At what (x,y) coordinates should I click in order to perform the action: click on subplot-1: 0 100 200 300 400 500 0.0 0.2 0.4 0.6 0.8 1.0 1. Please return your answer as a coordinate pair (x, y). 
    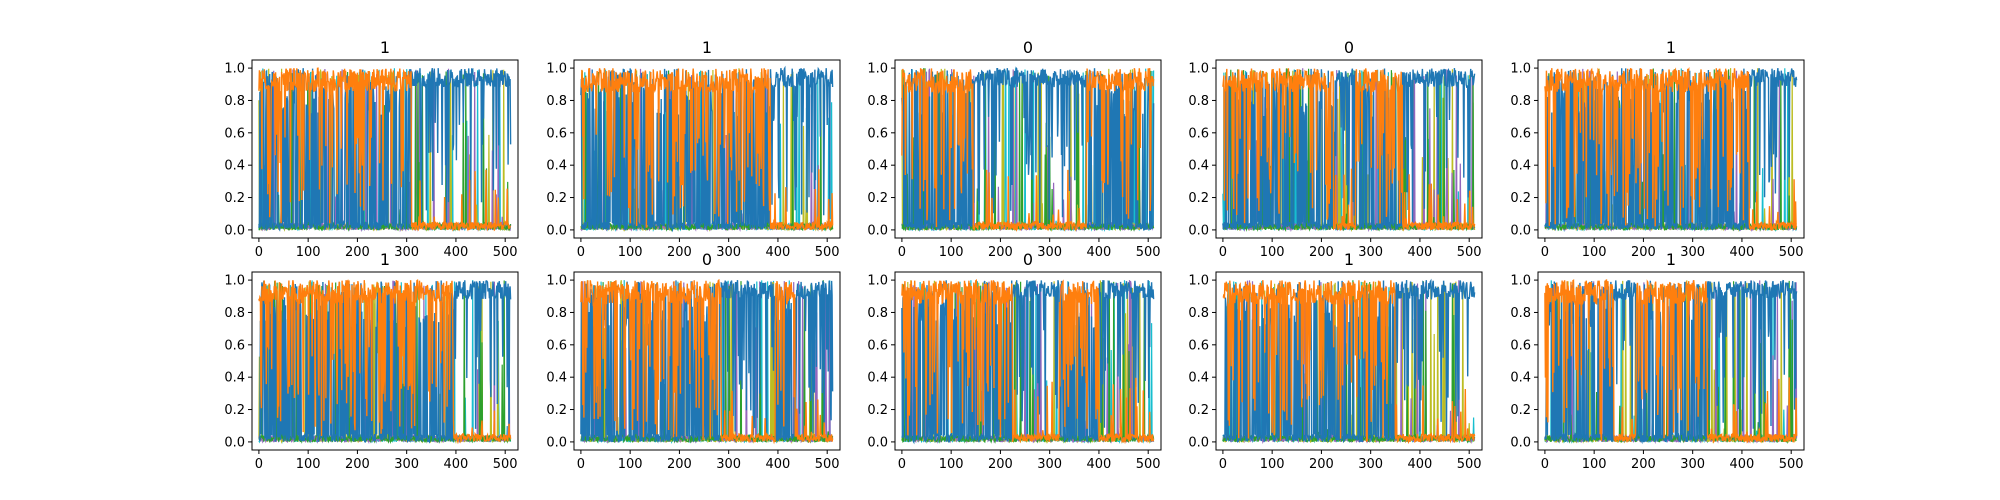
    Looking at the image, I should click on (371, 149).